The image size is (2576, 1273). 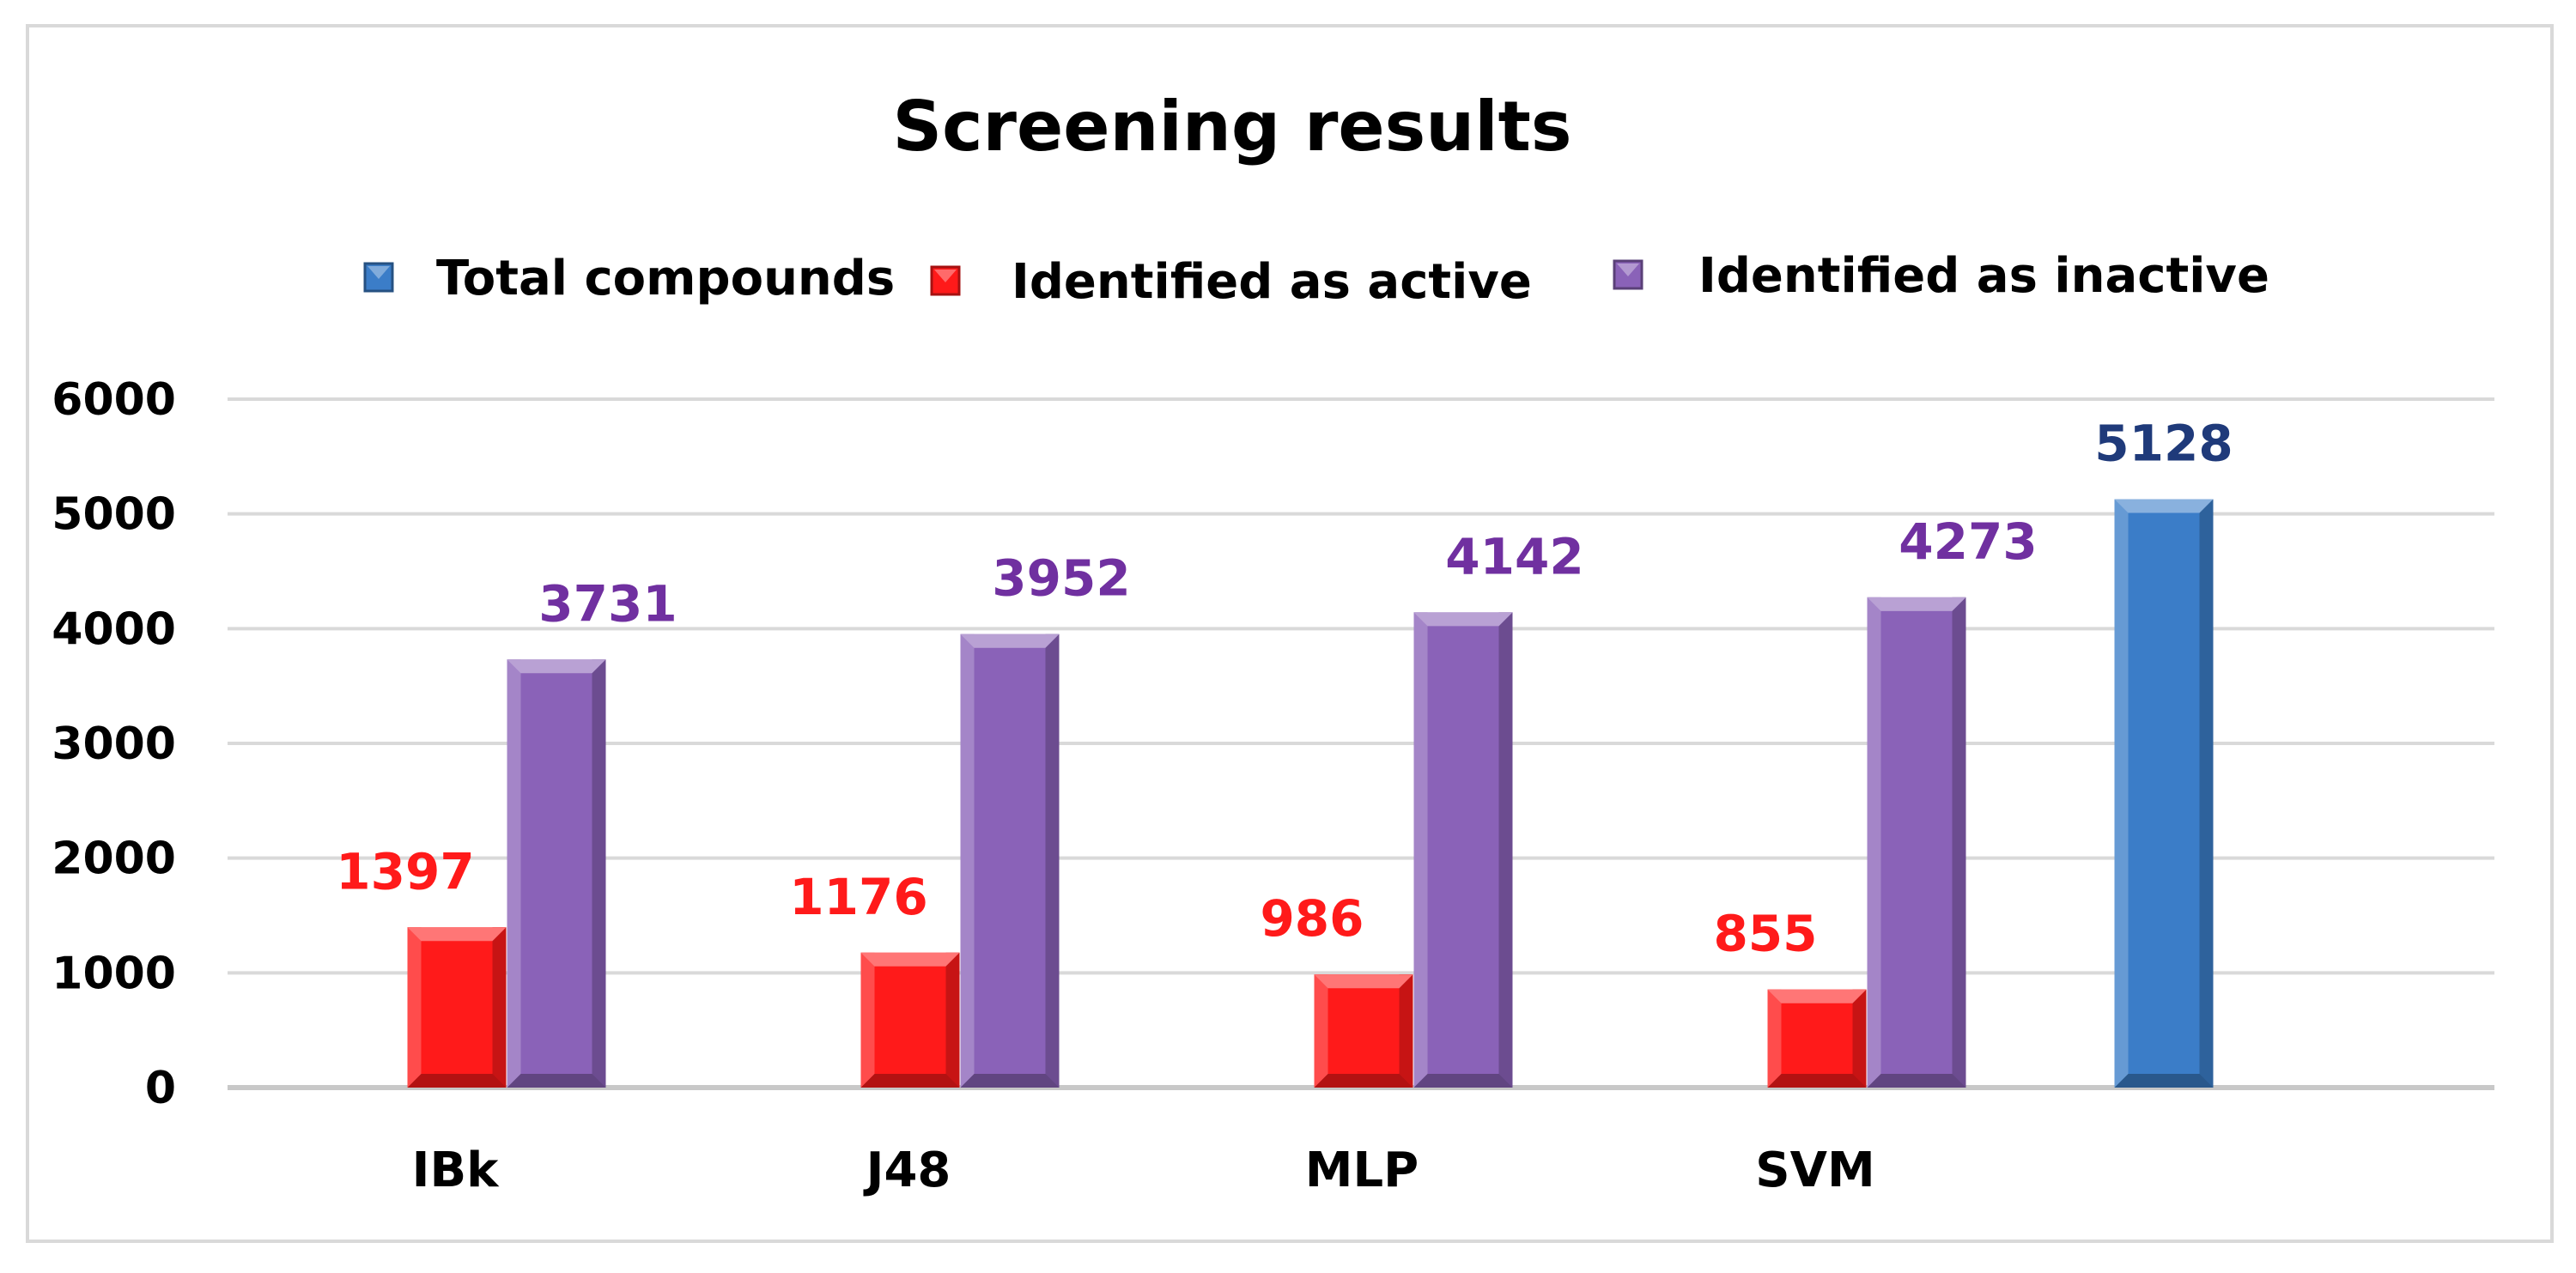 What do you see at coordinates (1362, 1171) in the screenshot?
I see `x-tick-label: MLP` at bounding box center [1362, 1171].